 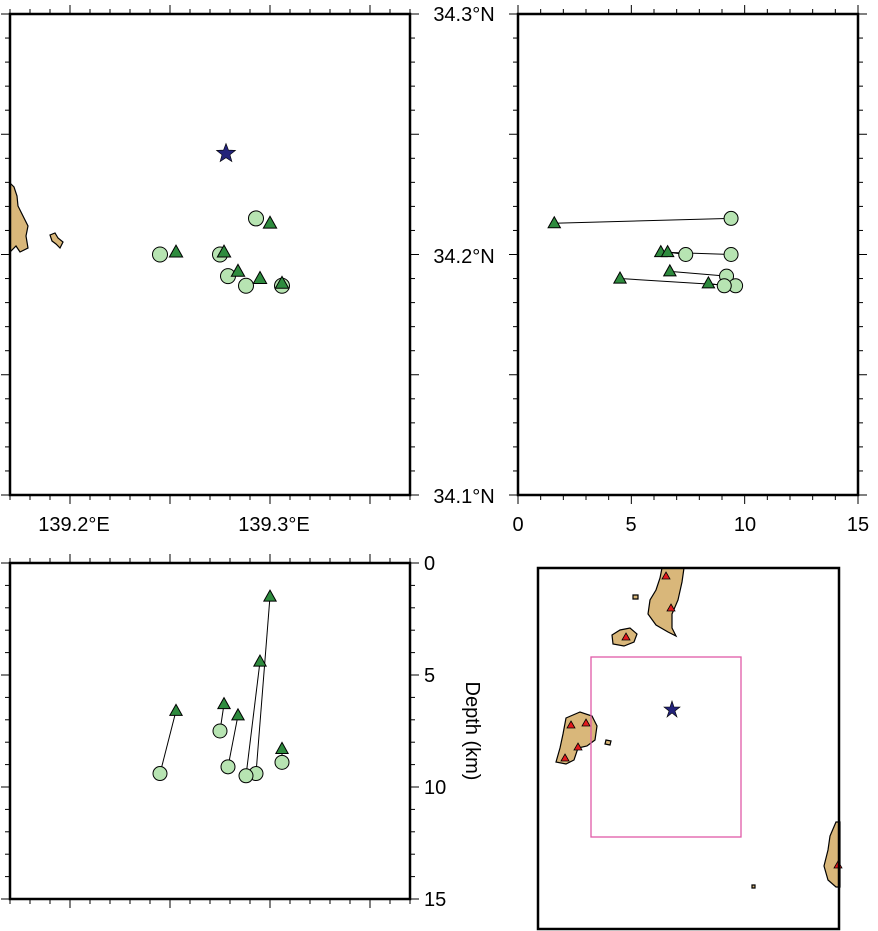 I want to click on map-plot-area, so click(x=221, y=218).